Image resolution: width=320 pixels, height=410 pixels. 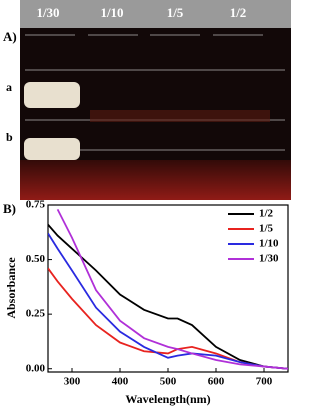 I want to click on column-label: 1/2, so click(x=238, y=12).